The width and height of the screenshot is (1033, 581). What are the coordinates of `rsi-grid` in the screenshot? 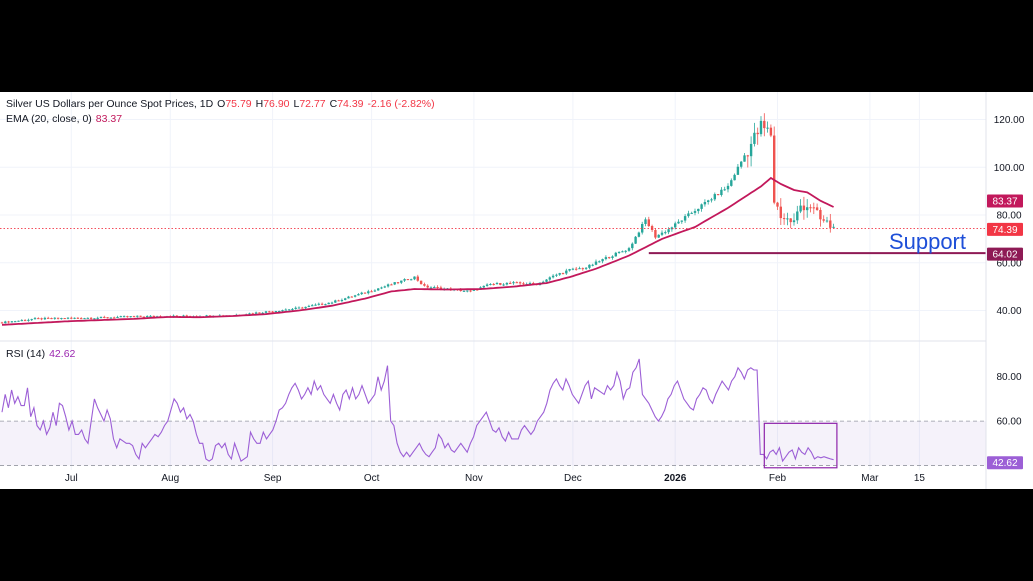 It's located at (493, 443).